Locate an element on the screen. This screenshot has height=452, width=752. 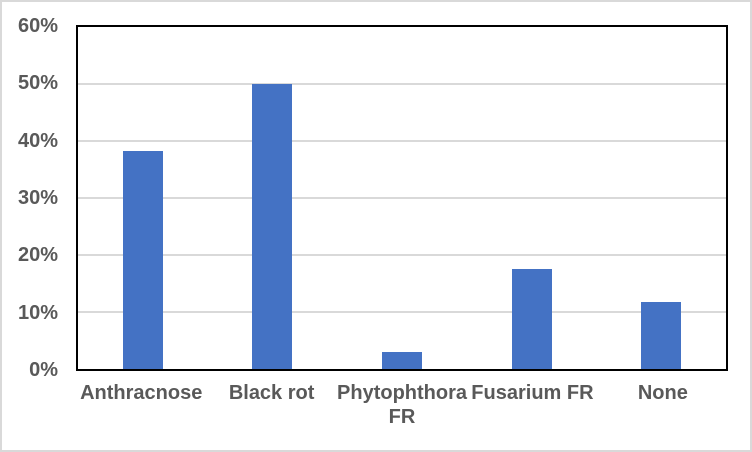
y-tick-label: 10% is located at coordinates (37, 312).